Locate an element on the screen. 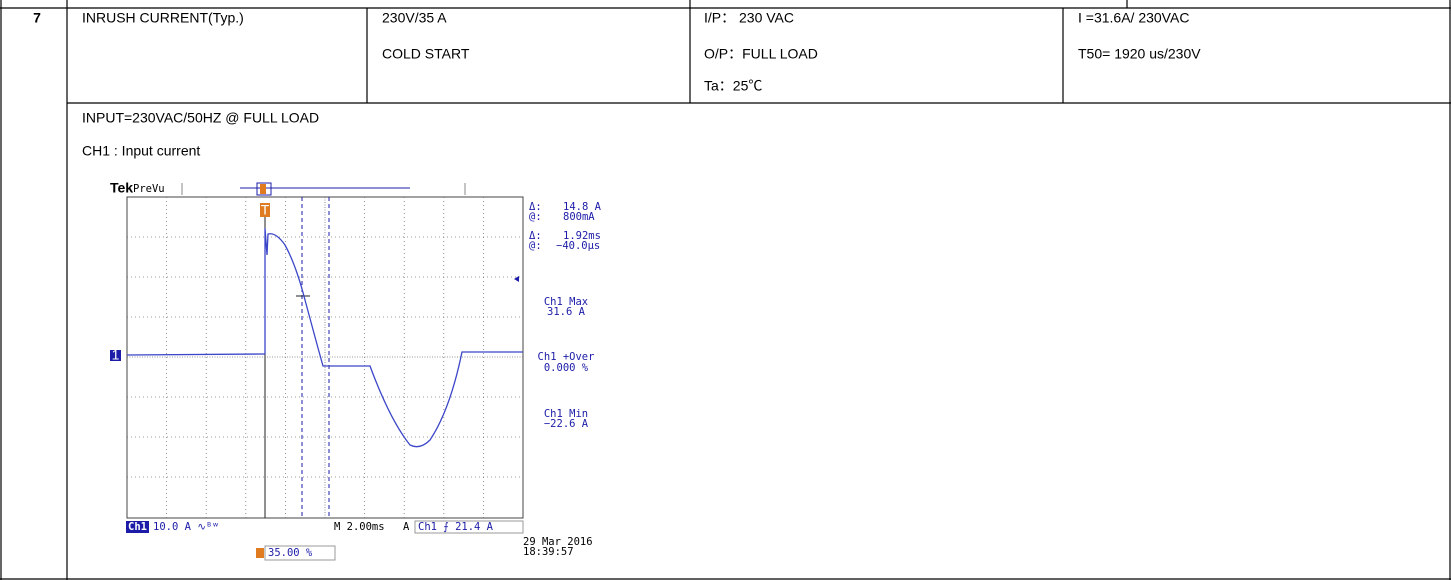 This screenshot has height=580, width=1451. setup: I/P： 230 VAC is located at coordinates (749, 18).